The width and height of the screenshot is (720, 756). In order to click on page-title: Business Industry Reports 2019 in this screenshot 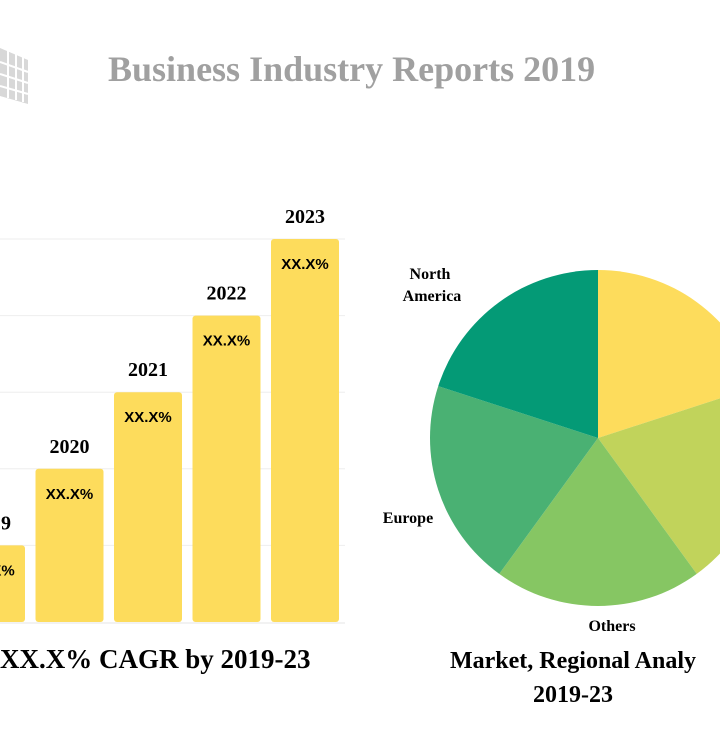, I will do `click(352, 69)`.